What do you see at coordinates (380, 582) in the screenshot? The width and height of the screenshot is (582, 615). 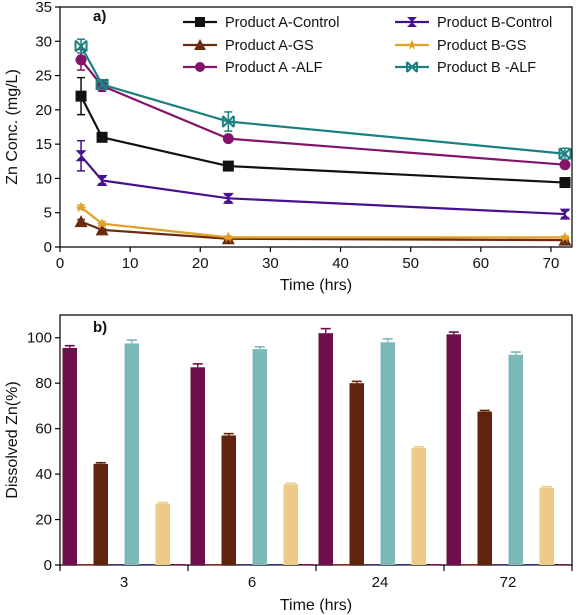 I see `category-label: 24` at bounding box center [380, 582].